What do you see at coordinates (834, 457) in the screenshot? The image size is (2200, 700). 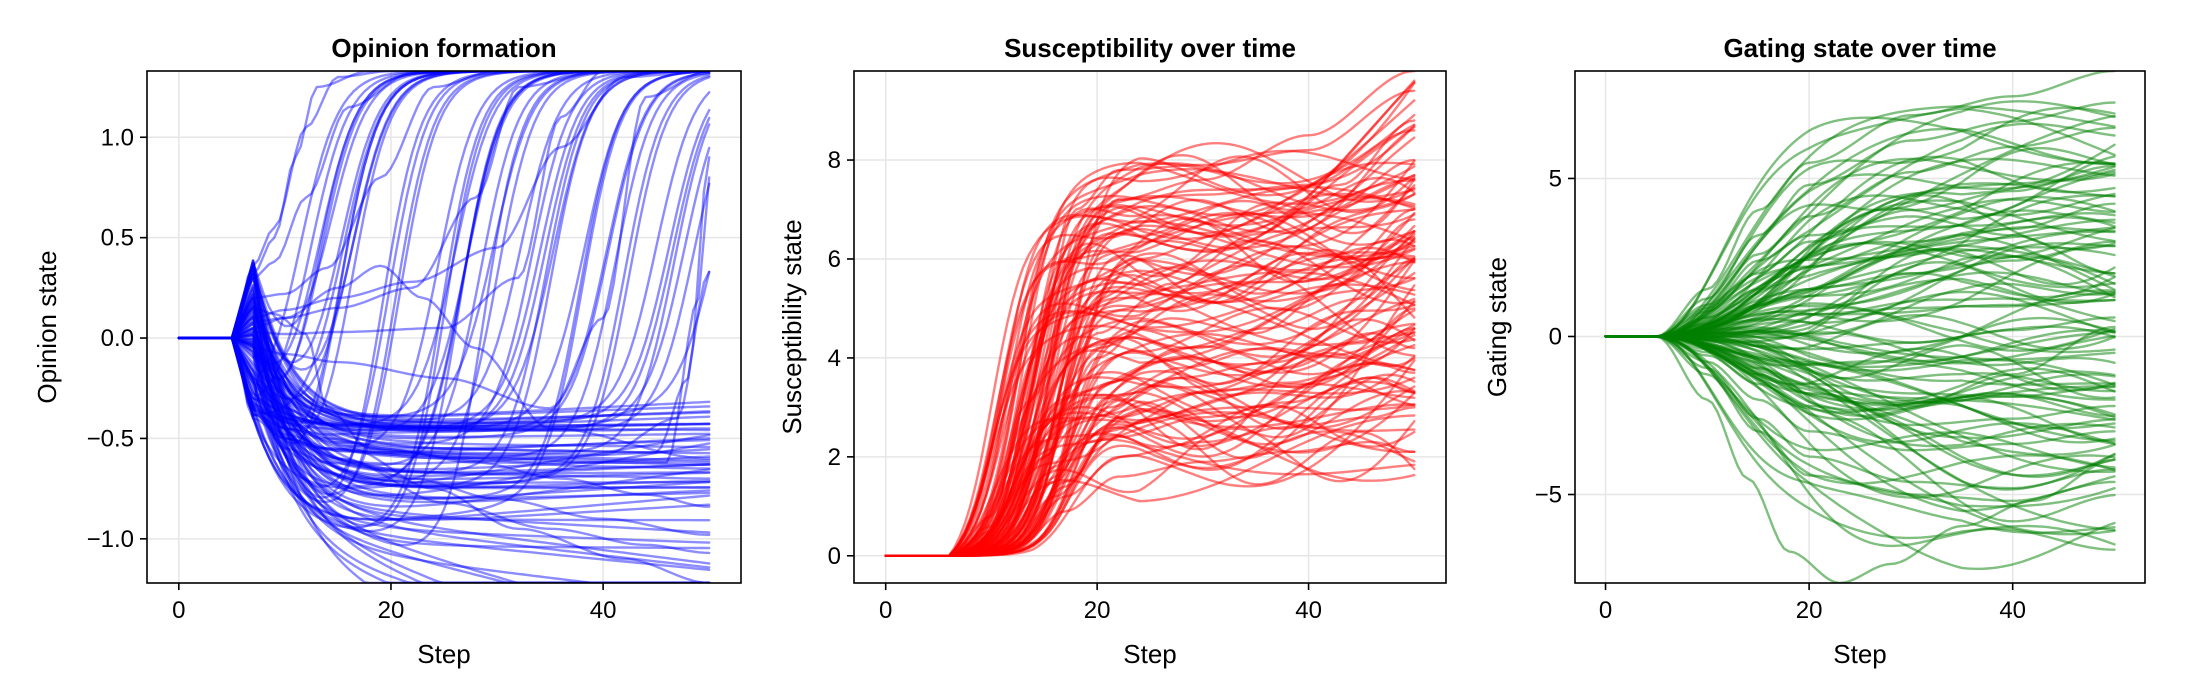 I see `y-tick-label: 2` at bounding box center [834, 457].